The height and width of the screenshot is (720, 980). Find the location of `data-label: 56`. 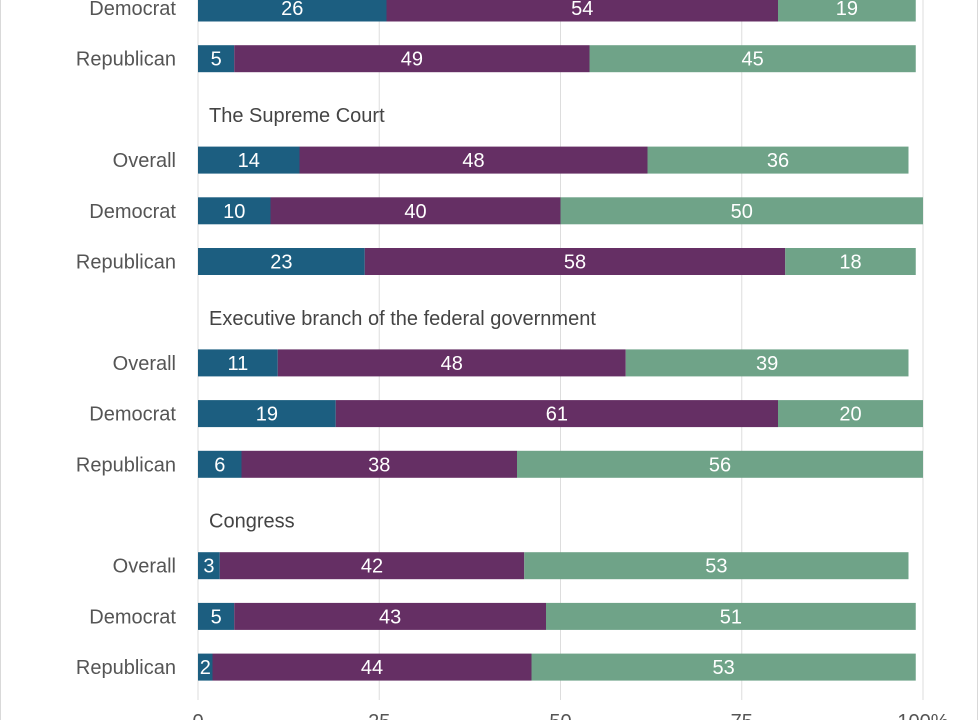

data-label: 56 is located at coordinates (720, 465).